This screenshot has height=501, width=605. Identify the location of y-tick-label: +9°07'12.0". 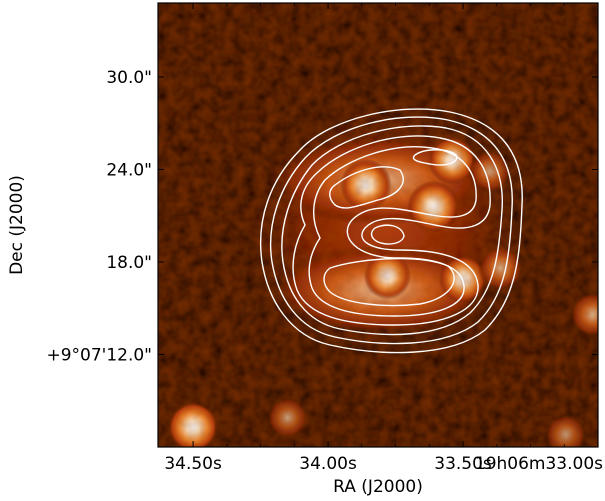
(99, 356).